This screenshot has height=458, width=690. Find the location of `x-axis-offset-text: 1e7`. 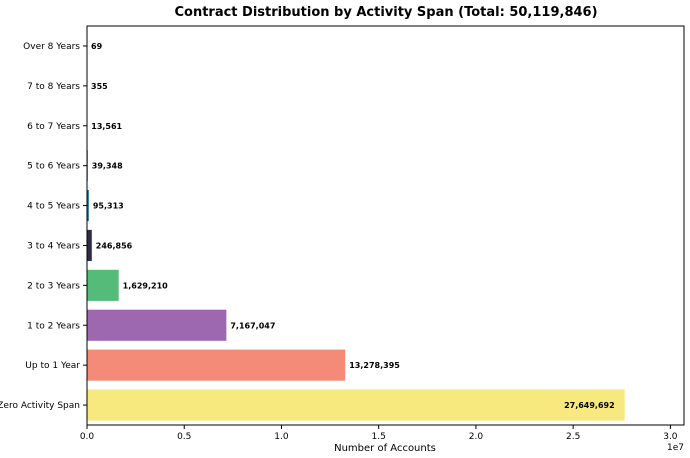

x-axis-offset-text: 1e7 is located at coordinates (675, 448).